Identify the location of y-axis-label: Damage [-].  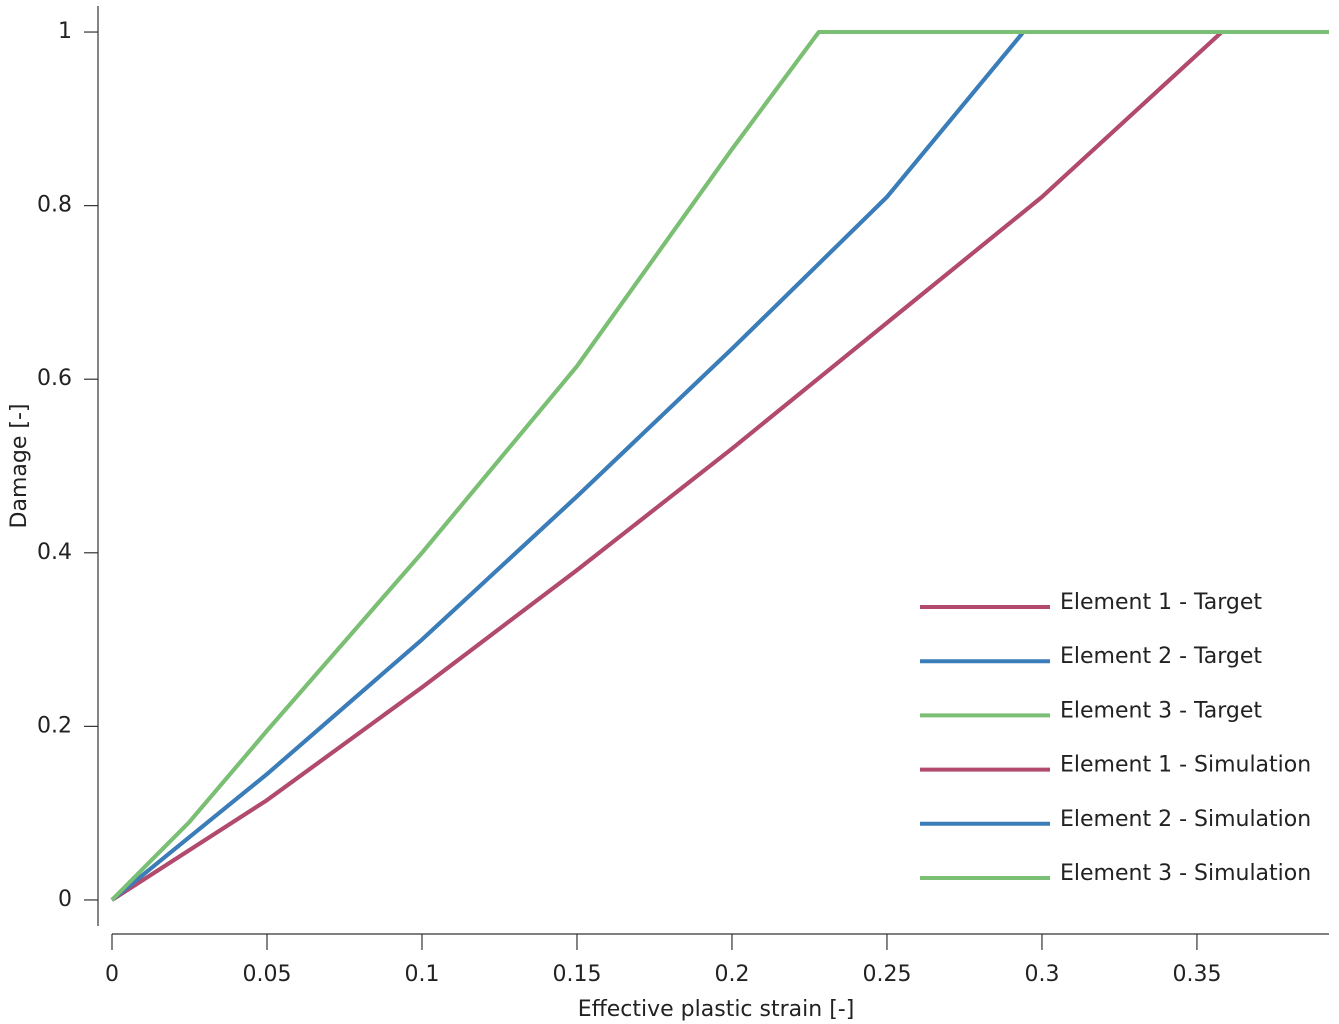
(19, 466).